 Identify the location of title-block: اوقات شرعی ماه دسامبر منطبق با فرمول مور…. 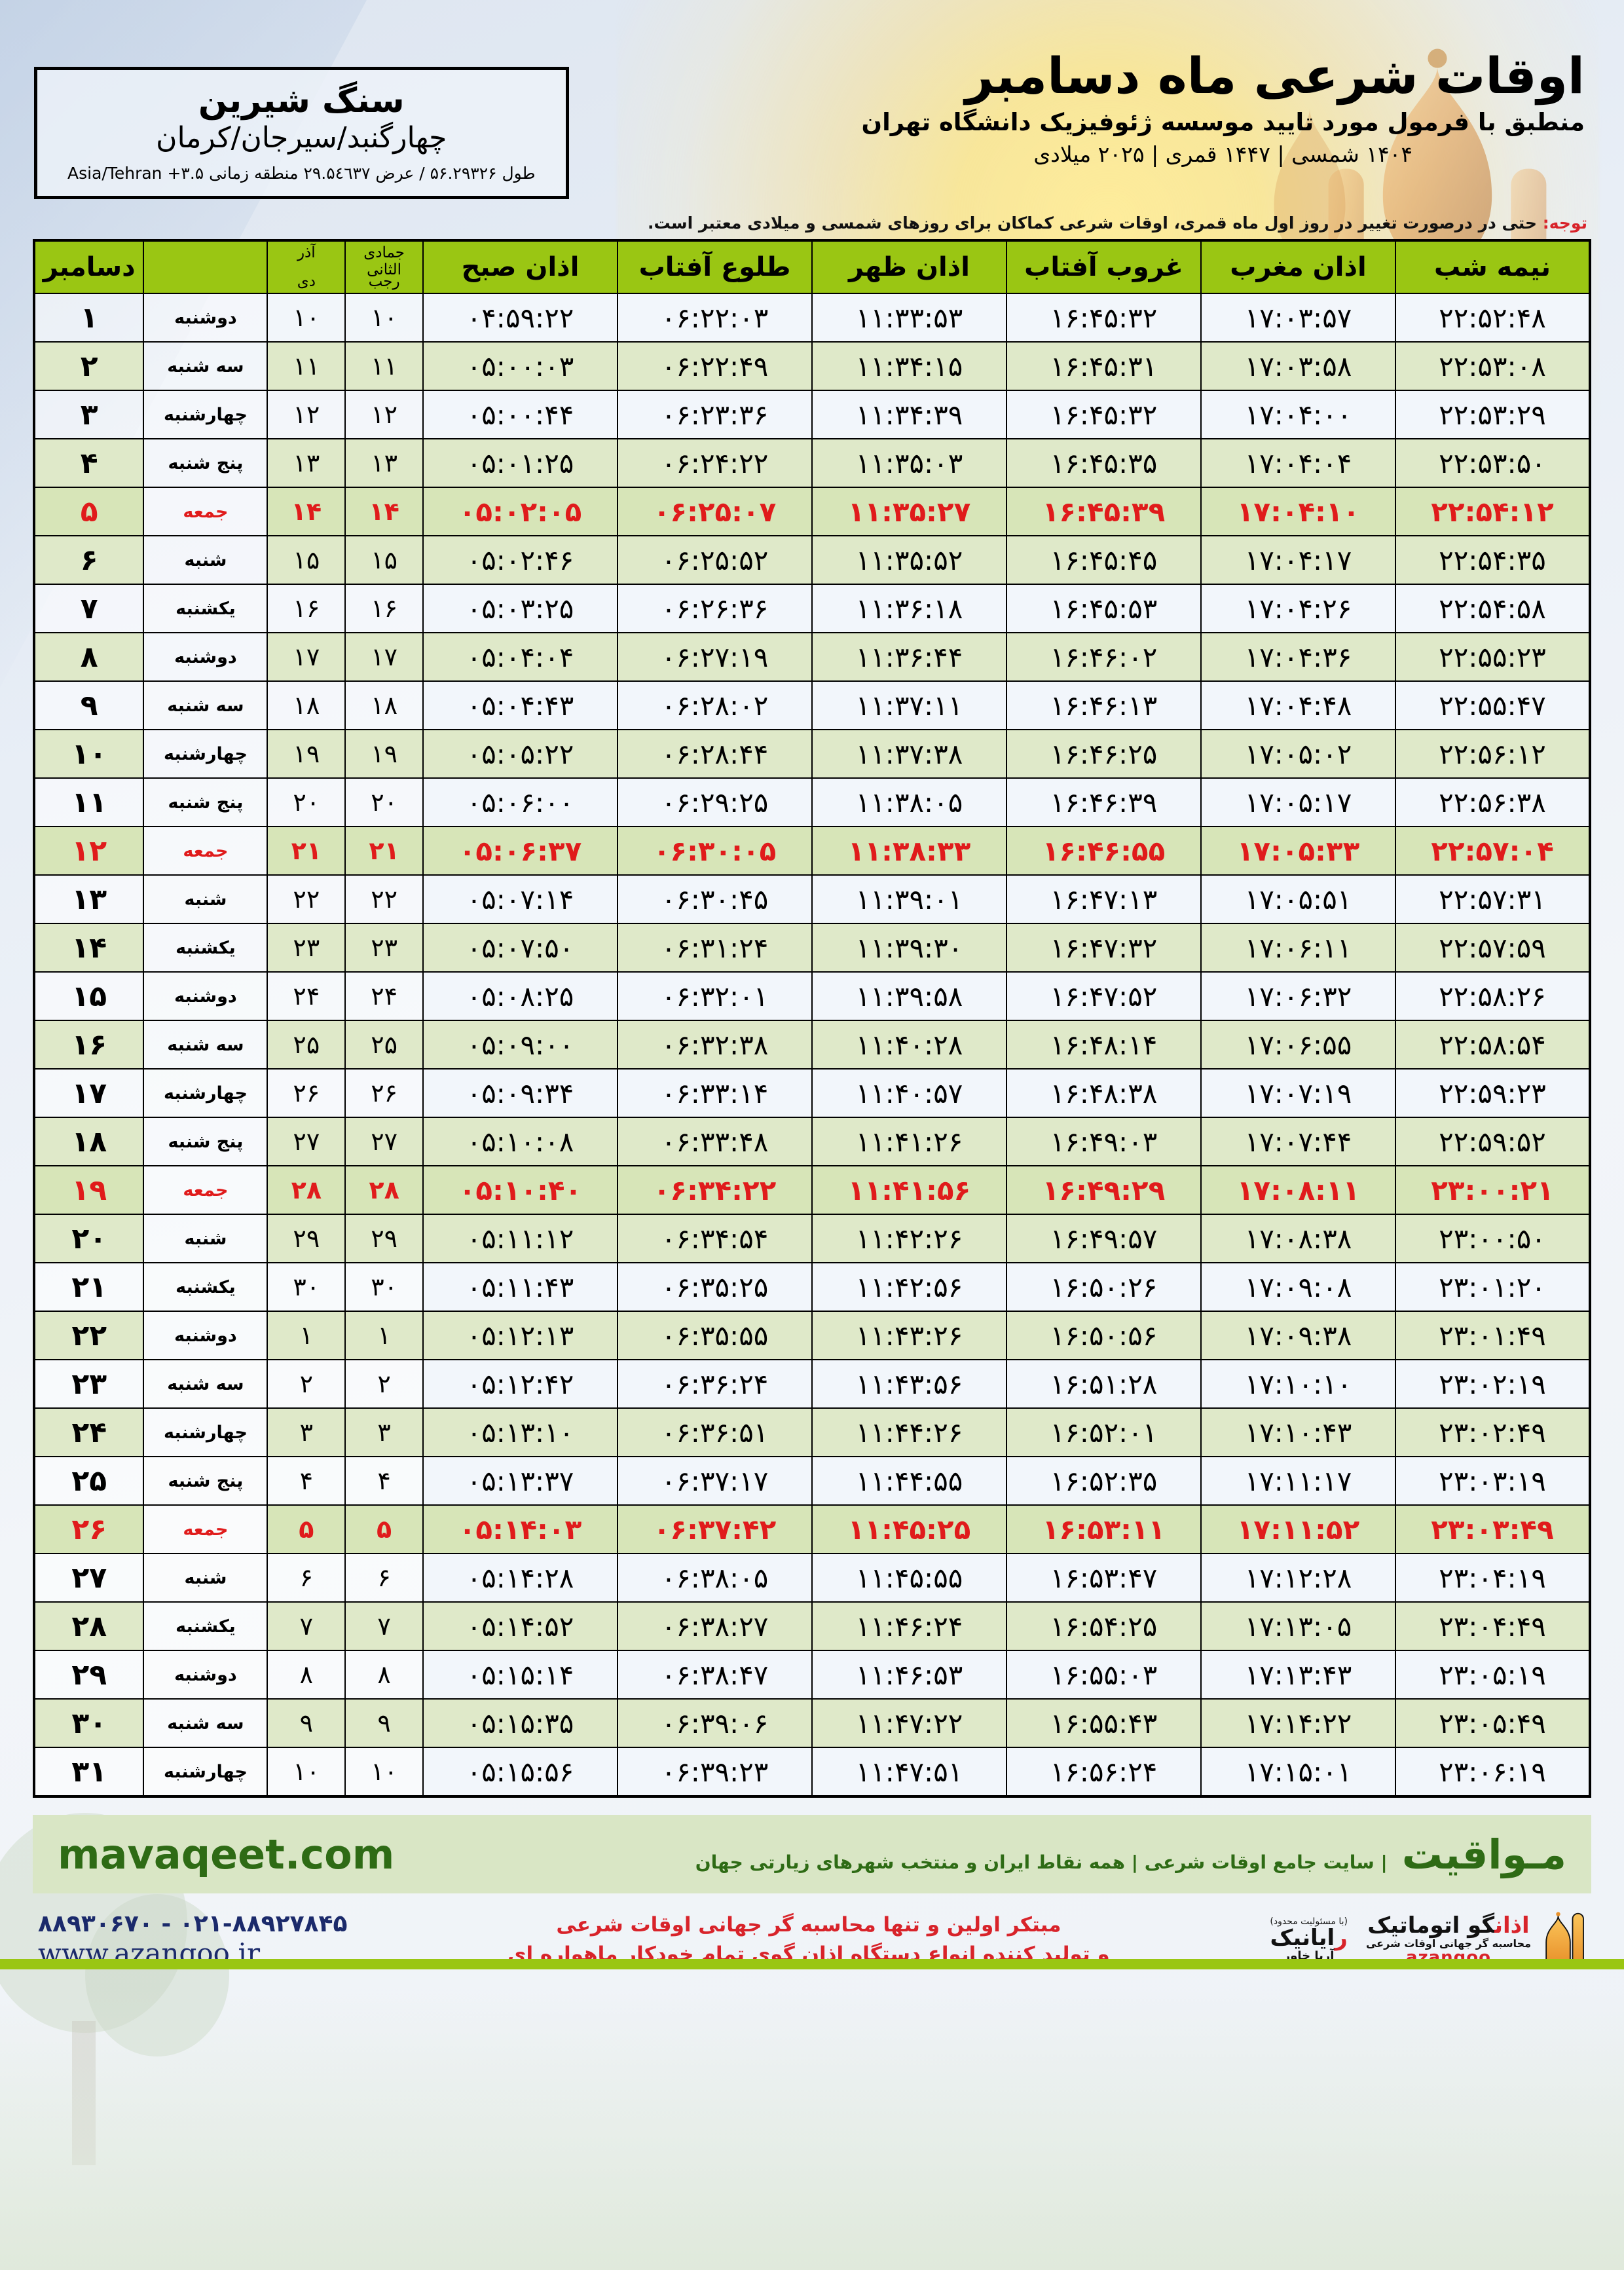
(1225, 106).